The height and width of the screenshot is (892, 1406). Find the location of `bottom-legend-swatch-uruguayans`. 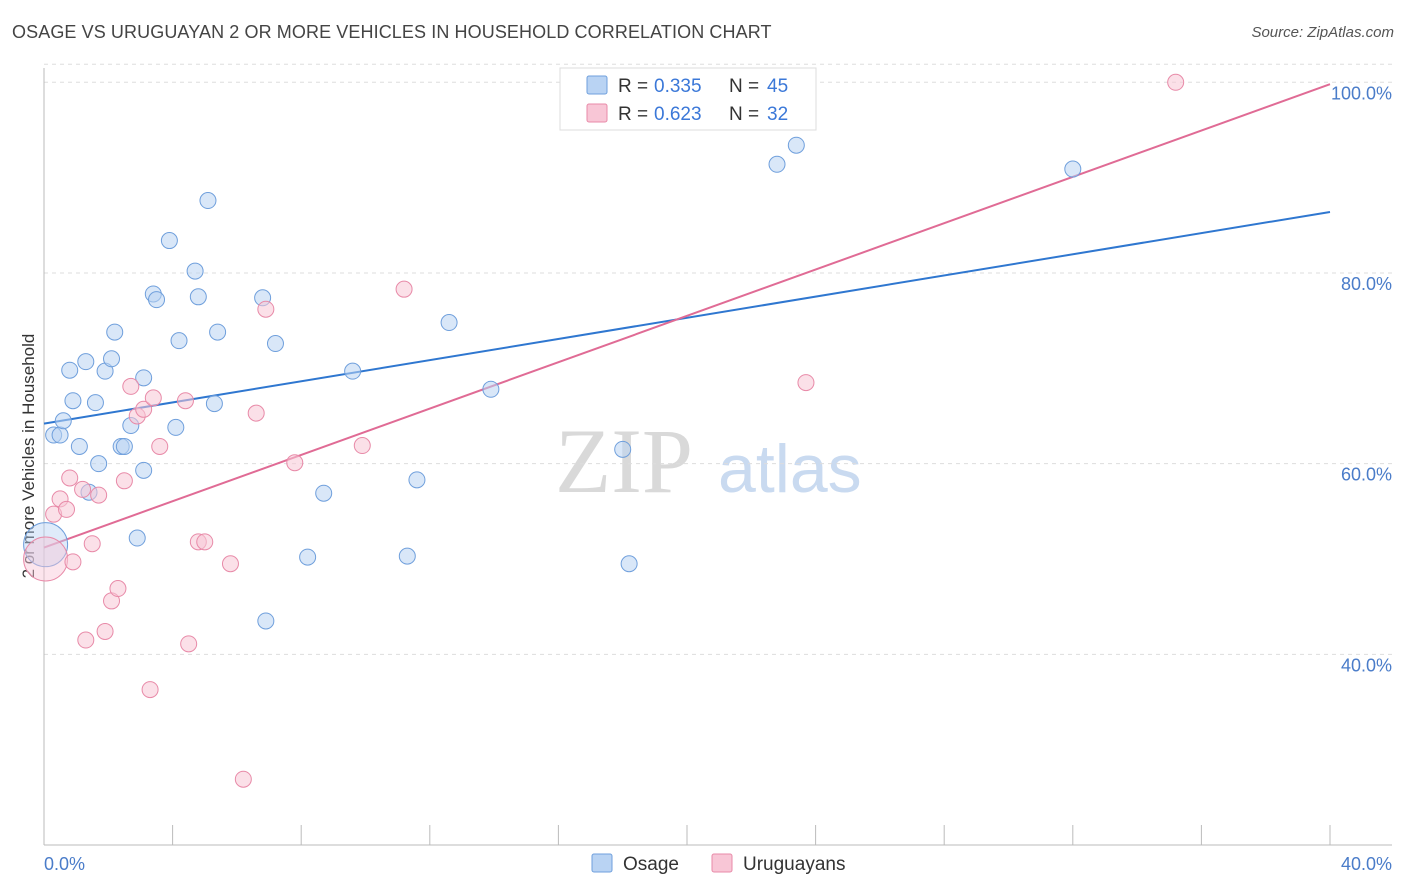

bottom-legend-swatch-uruguayans is located at coordinates (722, 863).